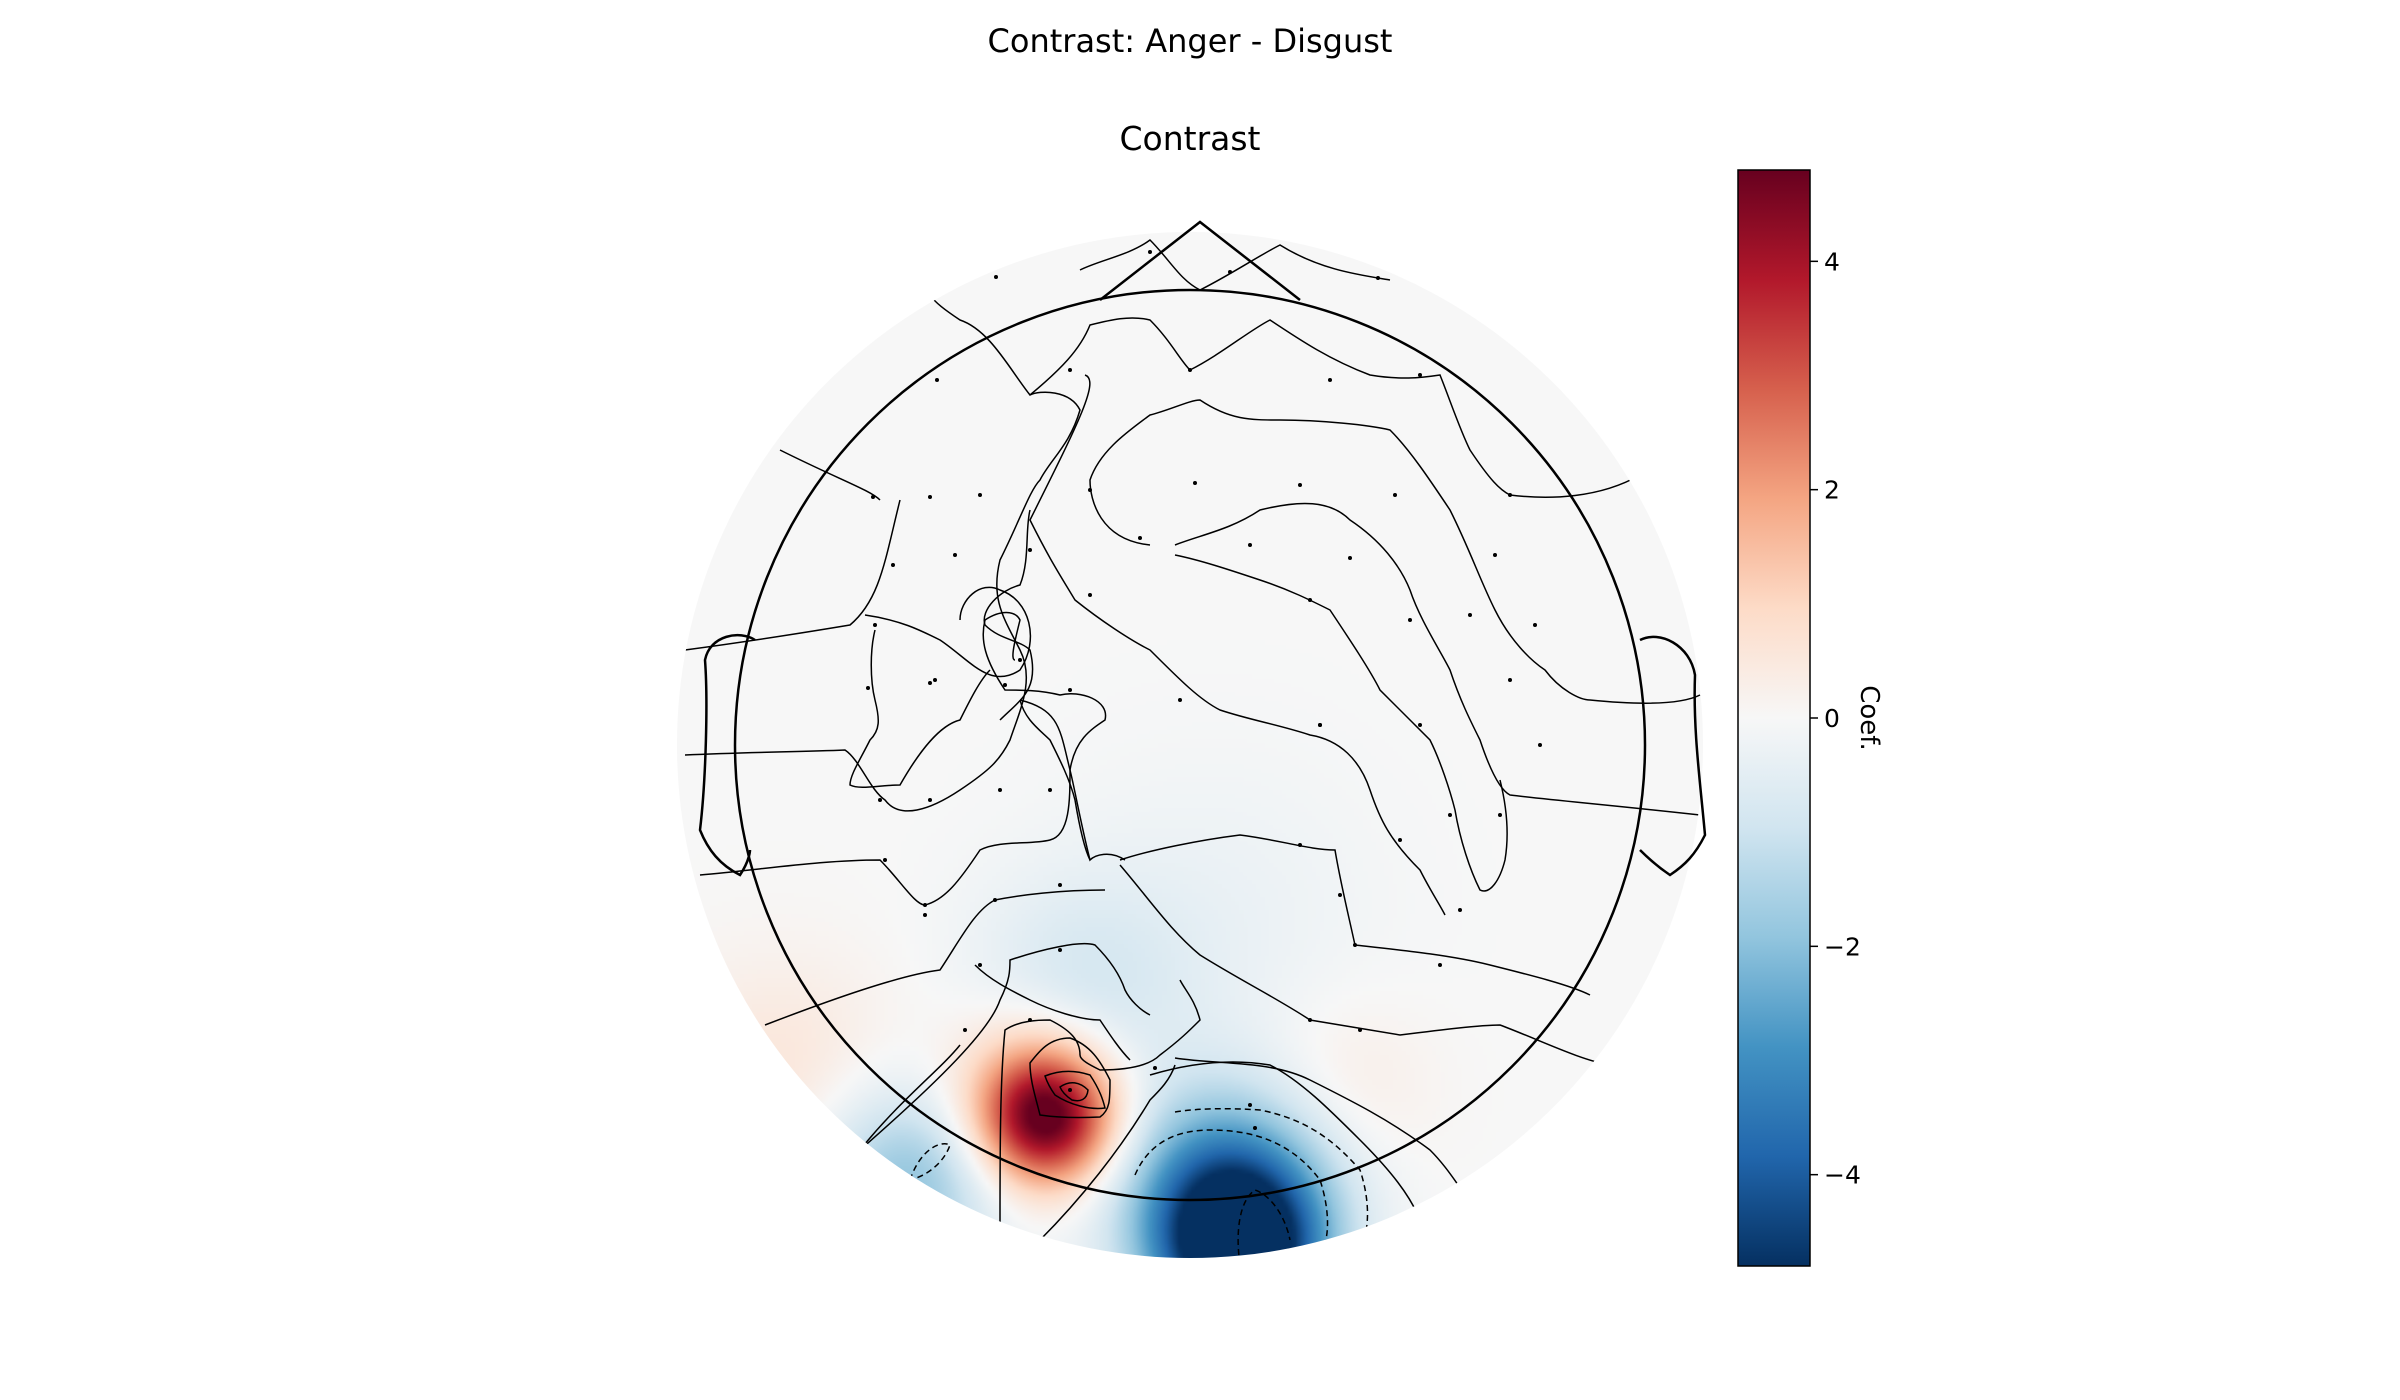 Image resolution: width=2400 pixels, height=1400 pixels. I want to click on colorbar-fill, so click(1774, 718).